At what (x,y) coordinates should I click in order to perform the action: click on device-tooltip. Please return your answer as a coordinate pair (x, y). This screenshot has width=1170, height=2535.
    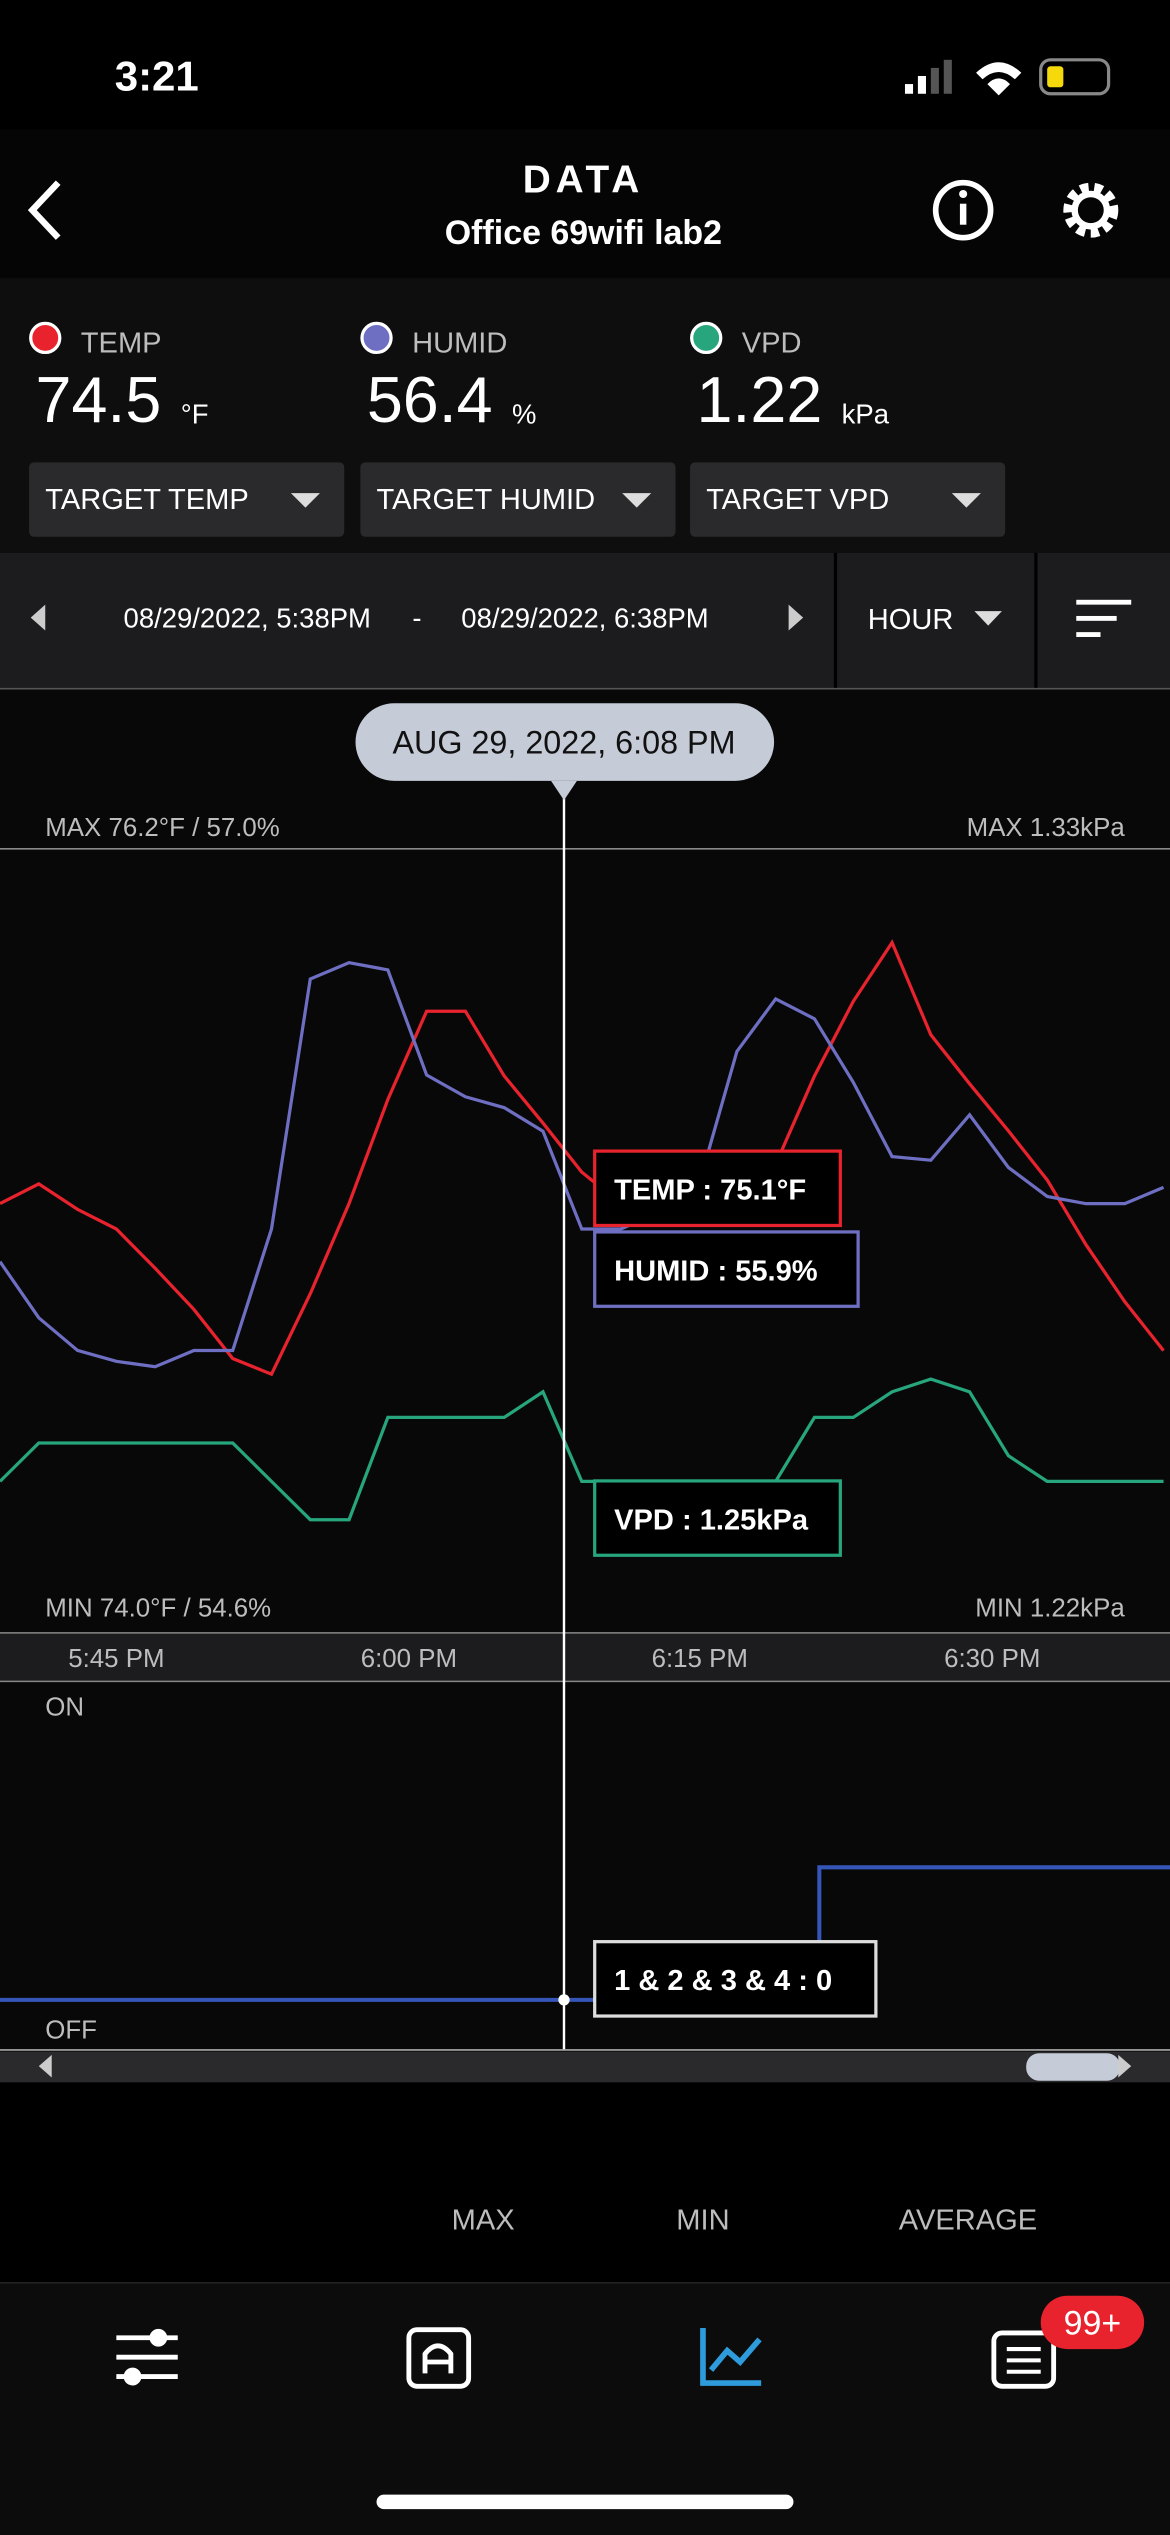
    Looking at the image, I should click on (735, 1979).